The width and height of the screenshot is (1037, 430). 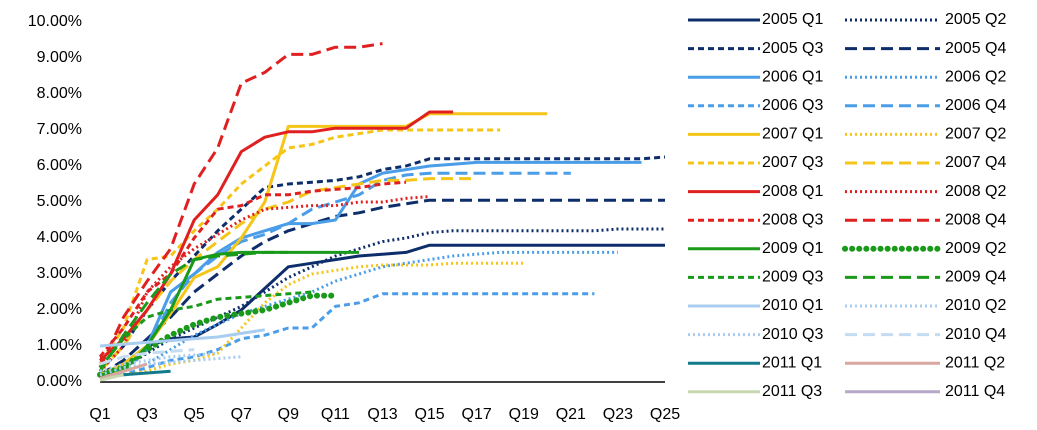 I want to click on legend-label: 2005 Q1, so click(x=792, y=19).